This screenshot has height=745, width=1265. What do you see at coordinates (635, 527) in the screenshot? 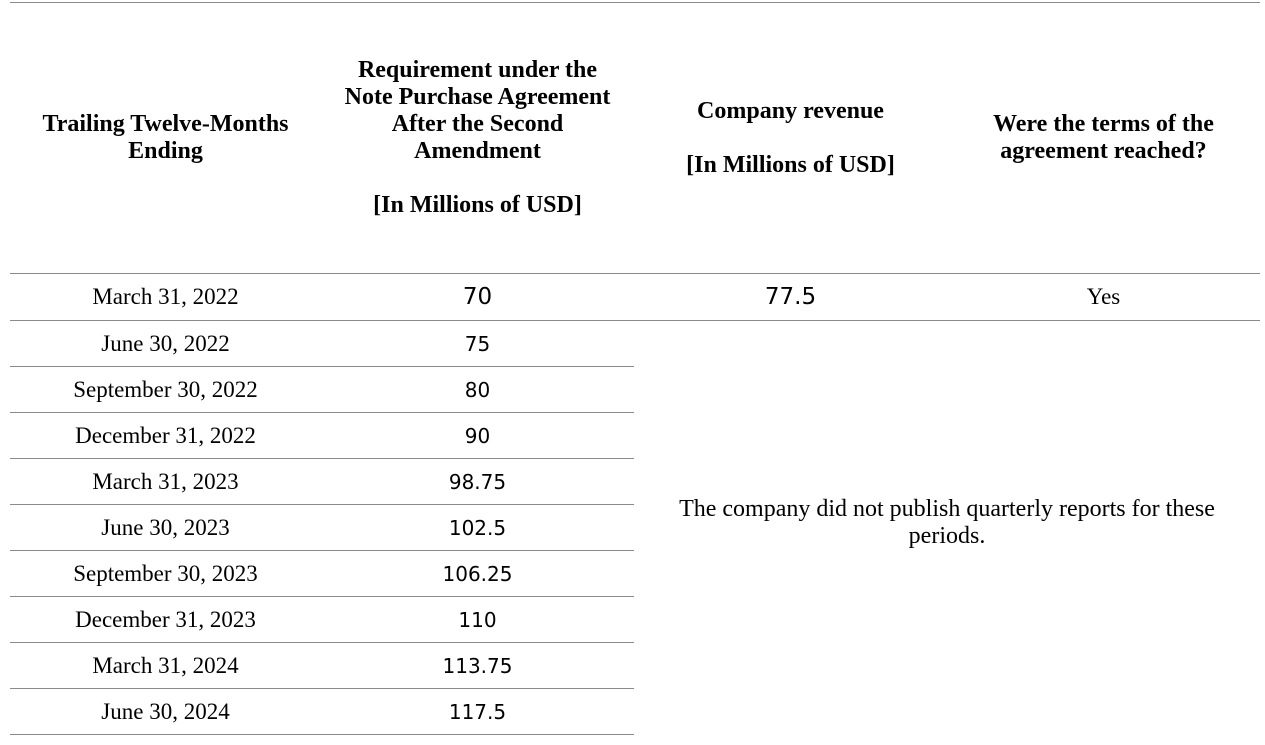
I see `table-row: June 30, 2023 102.5` at bounding box center [635, 527].